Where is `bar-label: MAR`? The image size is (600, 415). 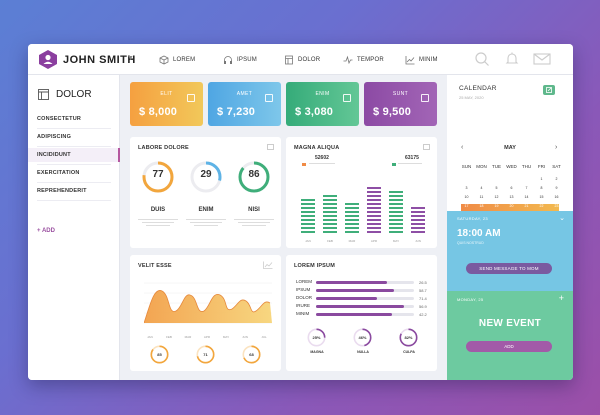
bar-label: MAR is located at coordinates (352, 241).